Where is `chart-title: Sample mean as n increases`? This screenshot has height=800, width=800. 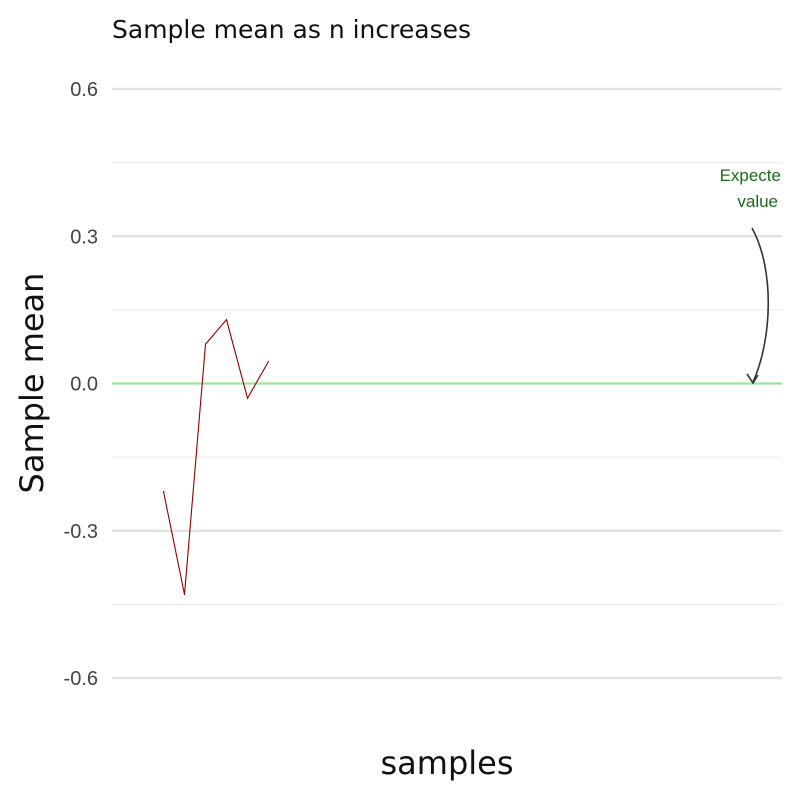 chart-title: Sample mean as n increases is located at coordinates (291, 29).